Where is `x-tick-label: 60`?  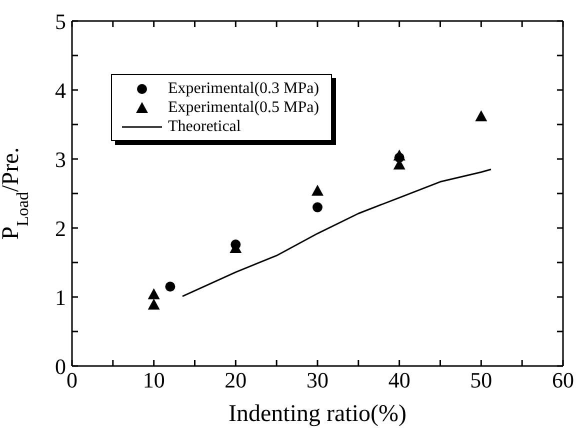
x-tick-label: 60 is located at coordinates (563, 380).